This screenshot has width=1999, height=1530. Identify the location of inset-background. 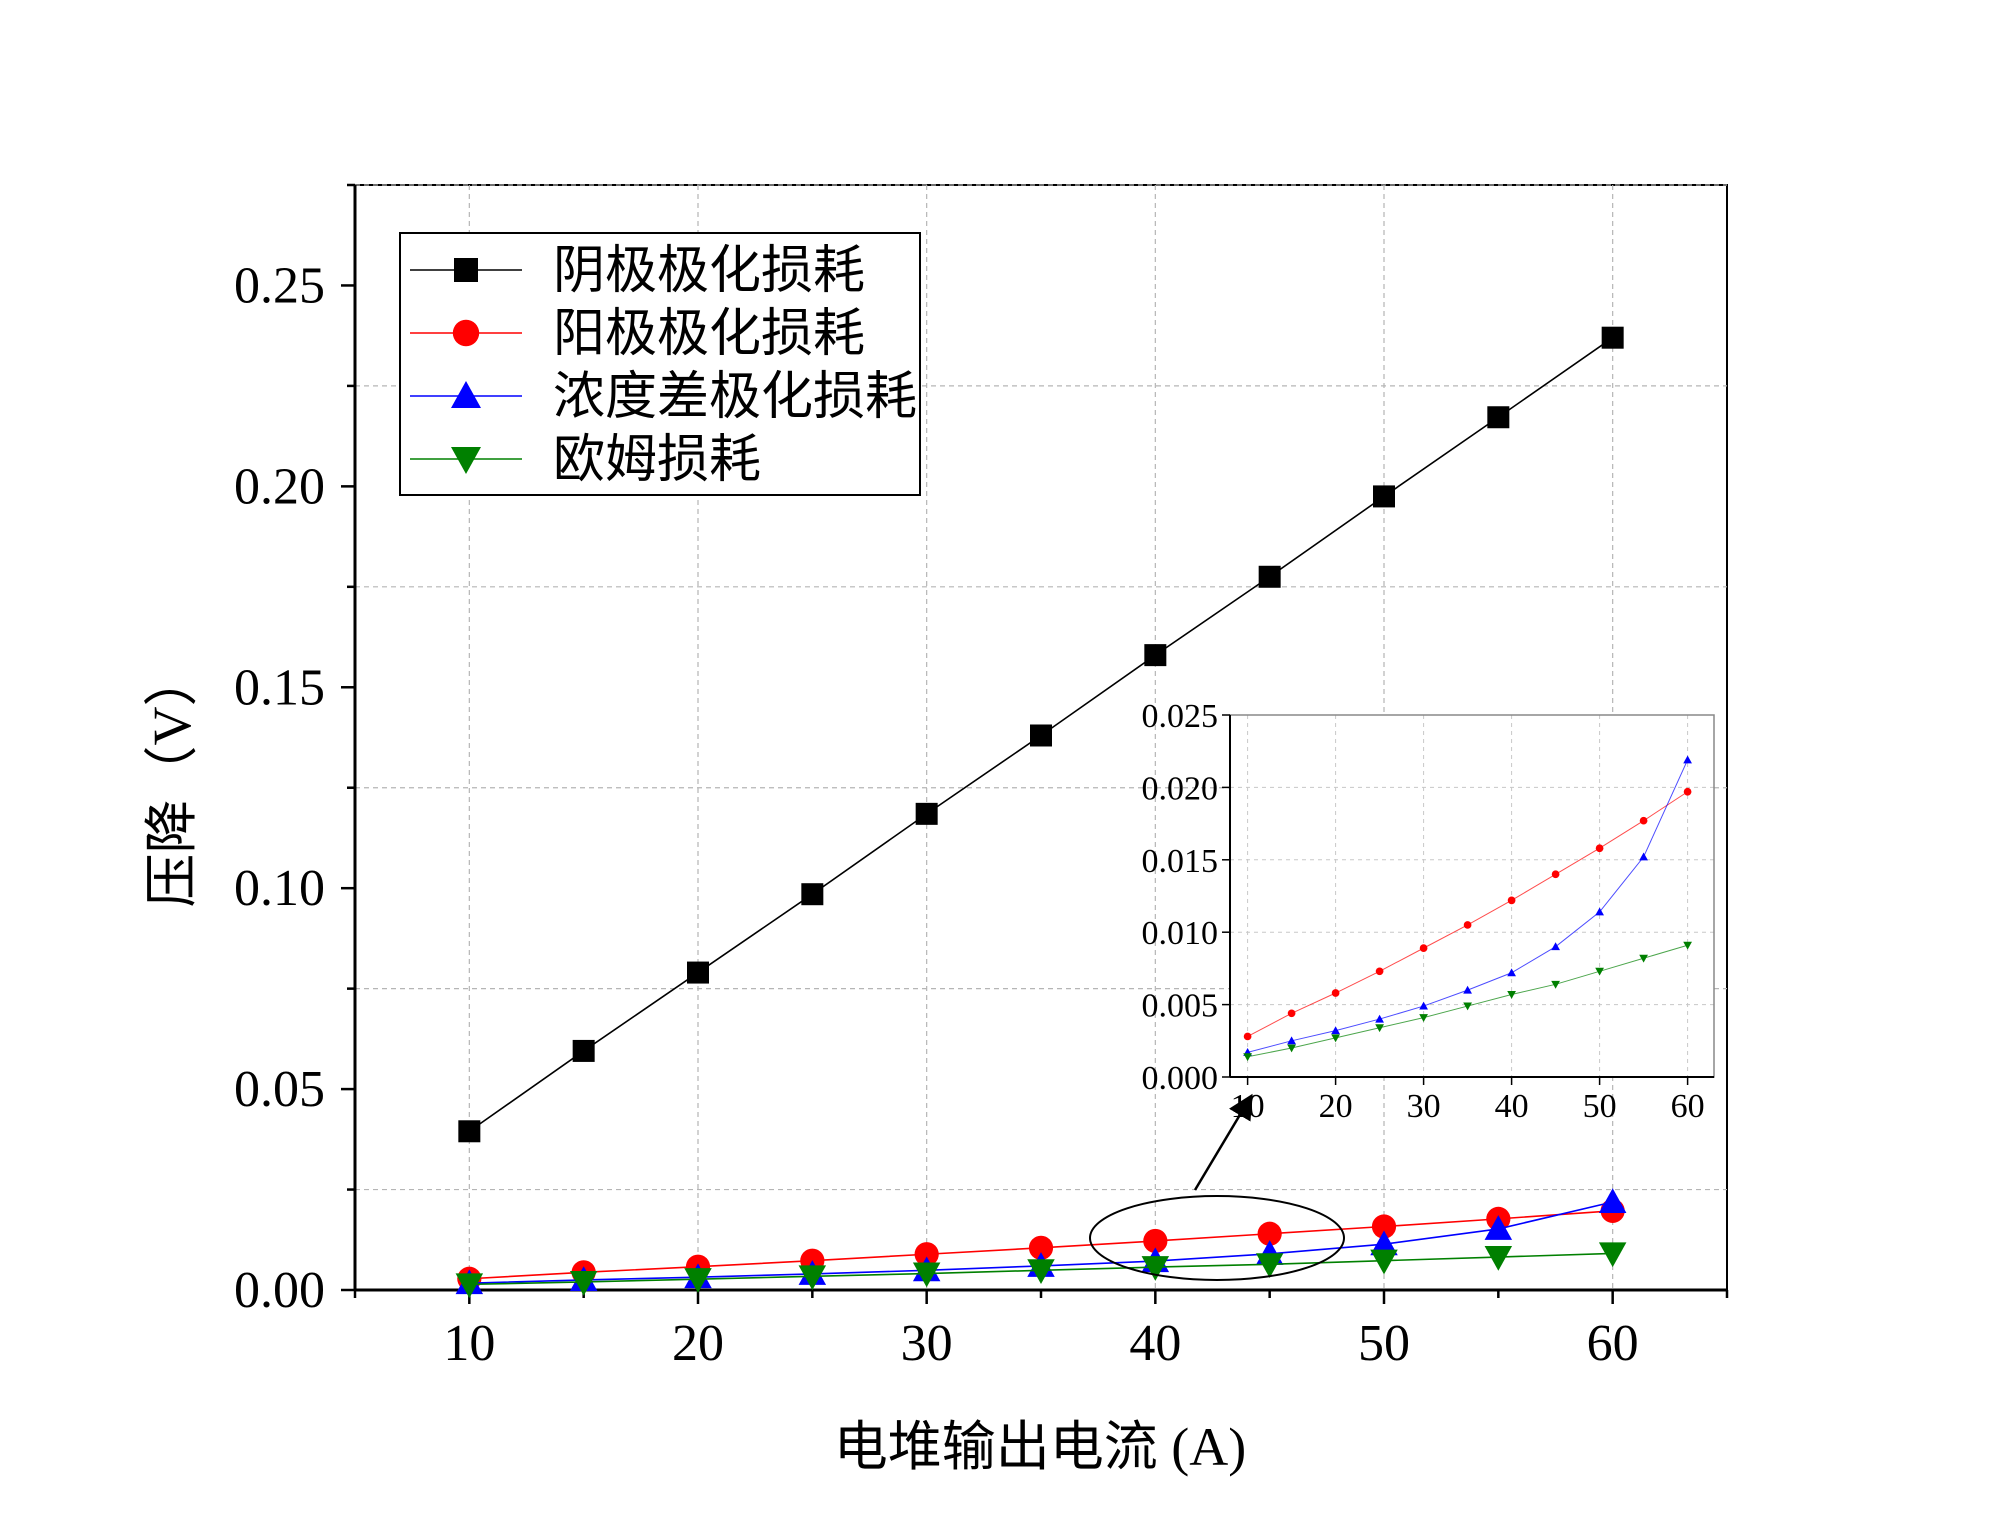
(1472, 896).